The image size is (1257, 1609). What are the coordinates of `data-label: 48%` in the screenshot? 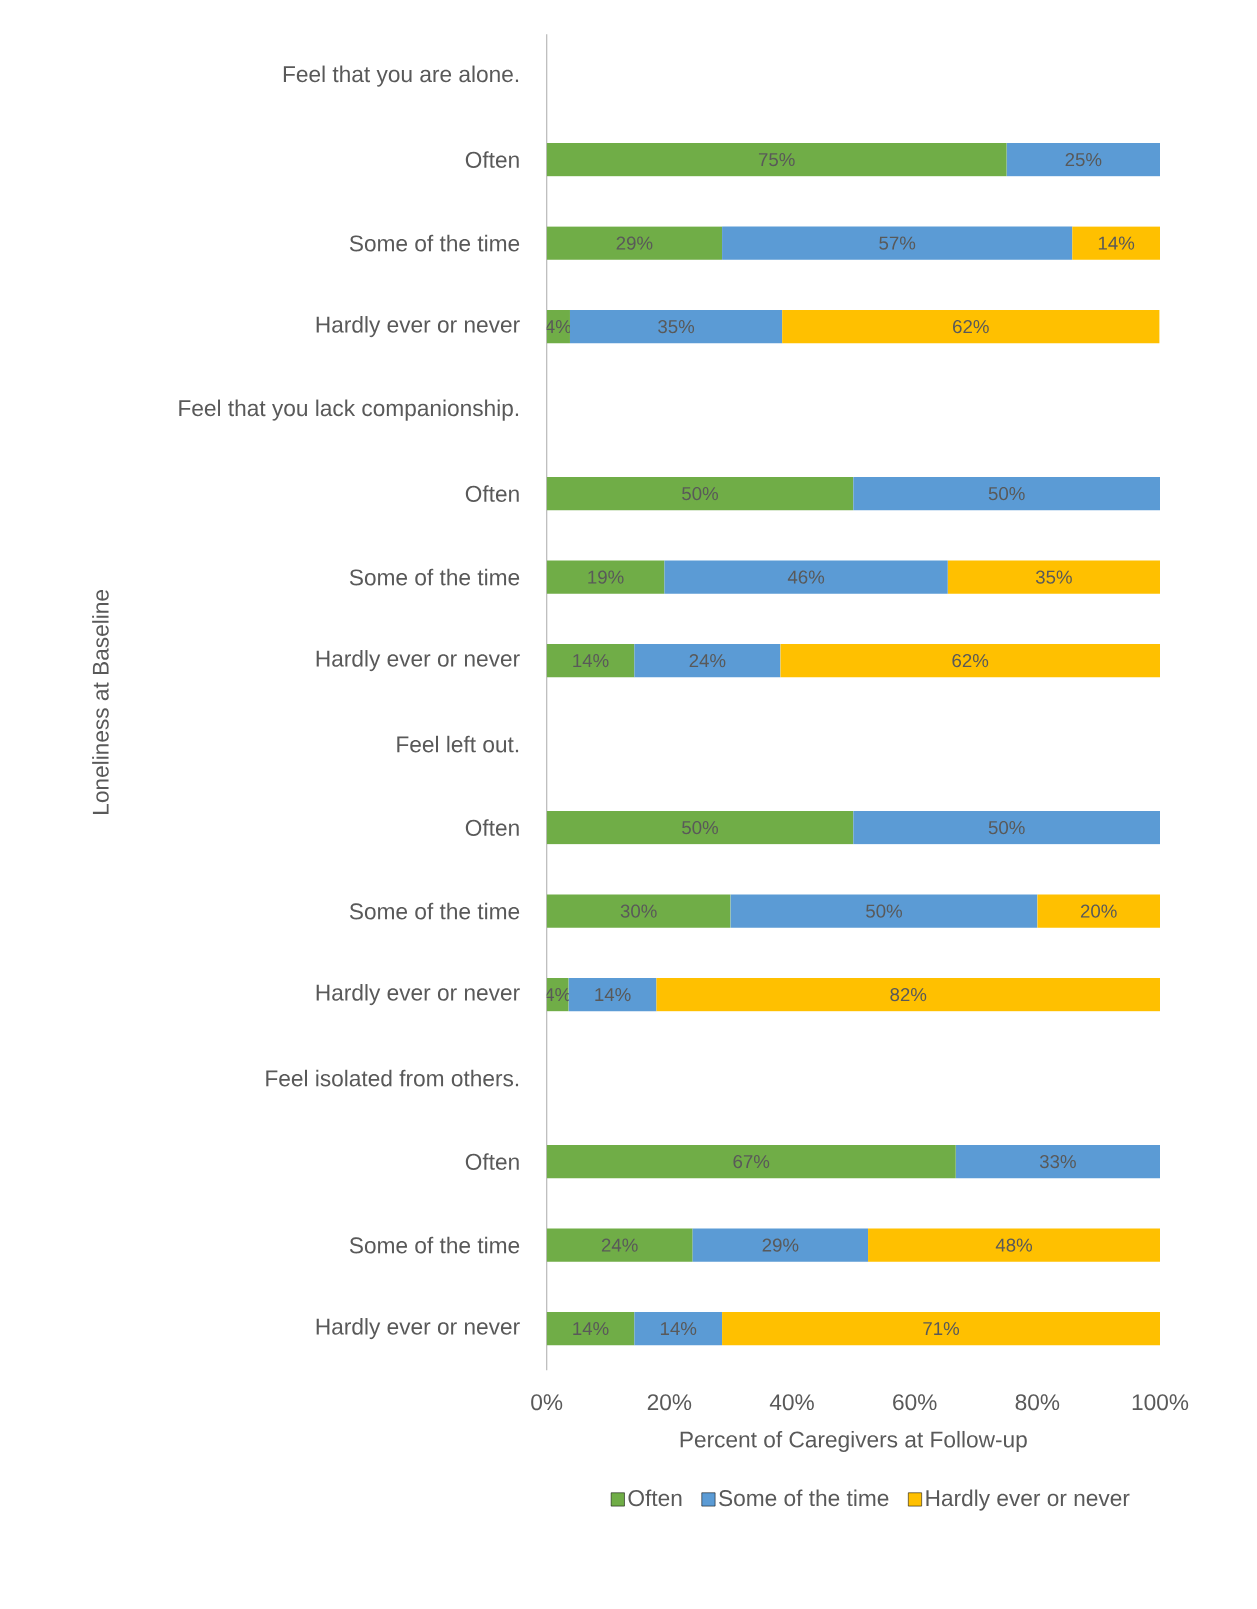 It's located at (1014, 1245).